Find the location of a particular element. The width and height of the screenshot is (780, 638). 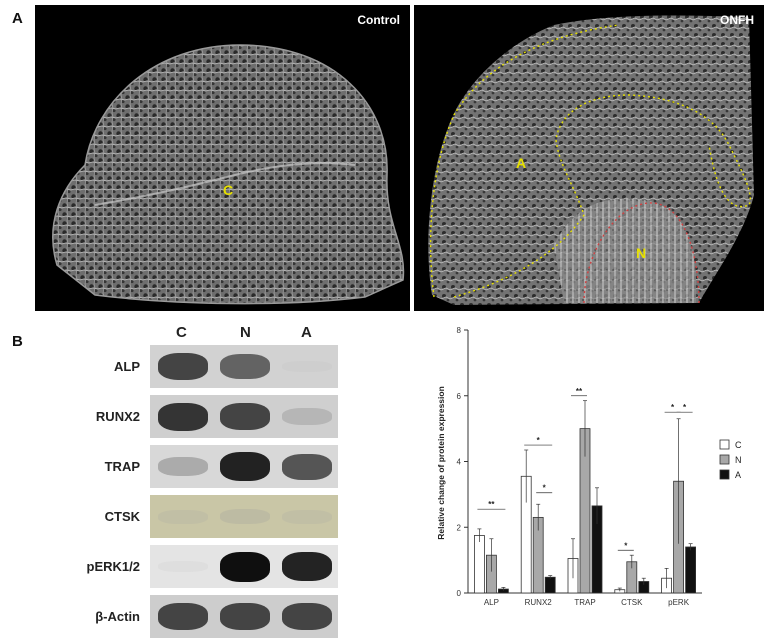

legend-label-A: A is located at coordinates (738, 475).